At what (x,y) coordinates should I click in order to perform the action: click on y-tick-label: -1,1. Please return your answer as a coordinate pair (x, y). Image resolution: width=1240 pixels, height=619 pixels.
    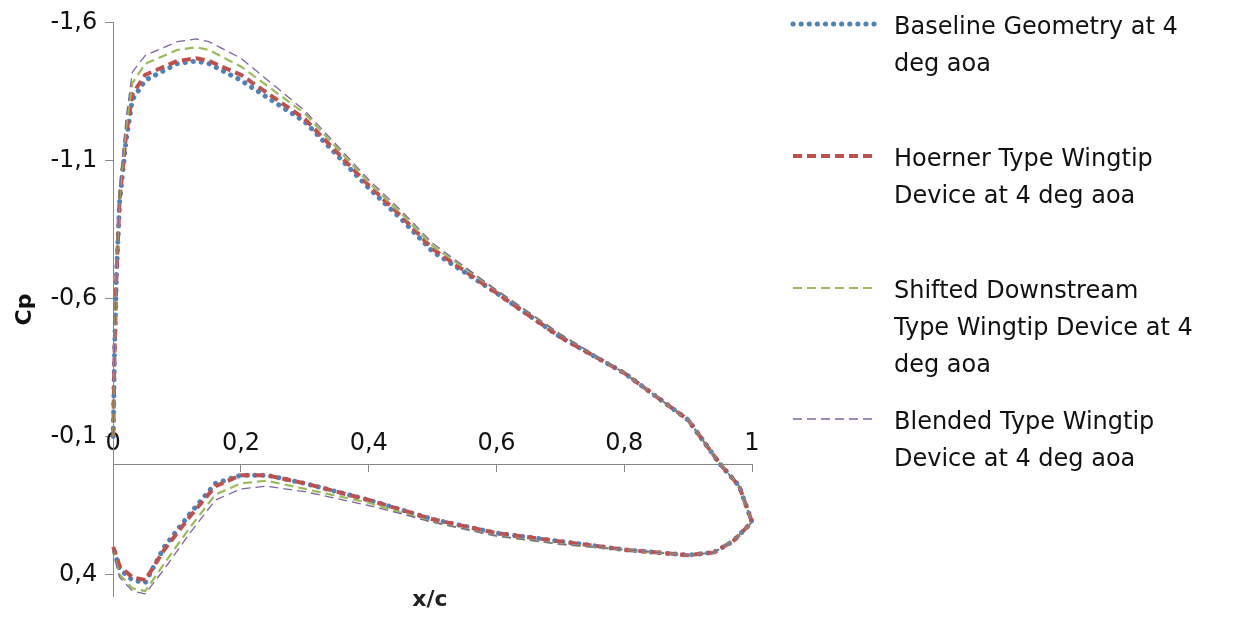
    Looking at the image, I should click on (74, 158).